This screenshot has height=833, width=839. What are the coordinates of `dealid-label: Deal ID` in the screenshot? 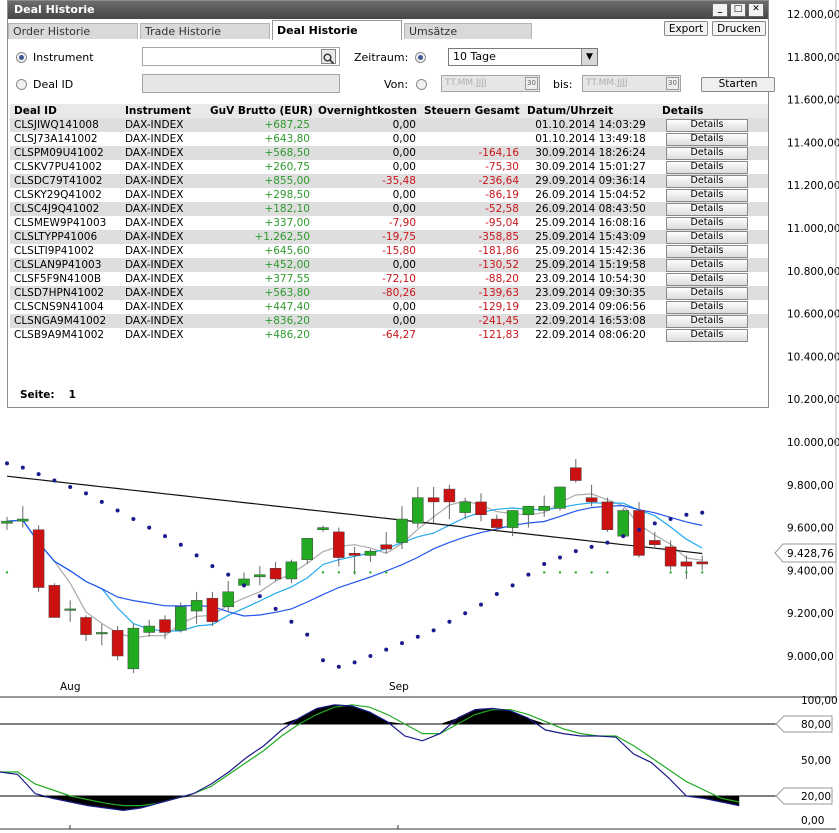 It's located at (53, 84).